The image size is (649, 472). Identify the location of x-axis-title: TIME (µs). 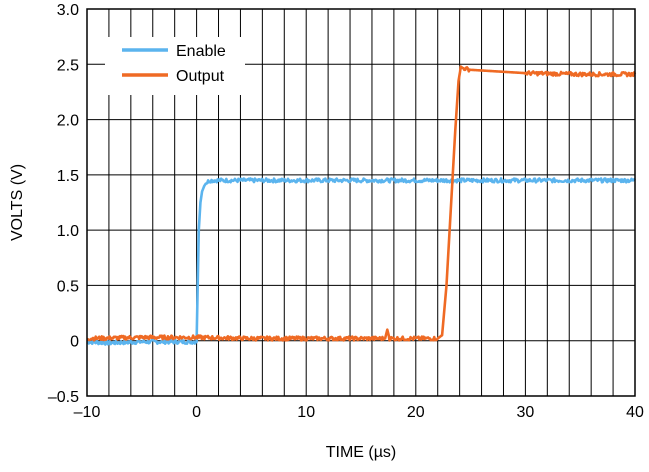
(361, 452).